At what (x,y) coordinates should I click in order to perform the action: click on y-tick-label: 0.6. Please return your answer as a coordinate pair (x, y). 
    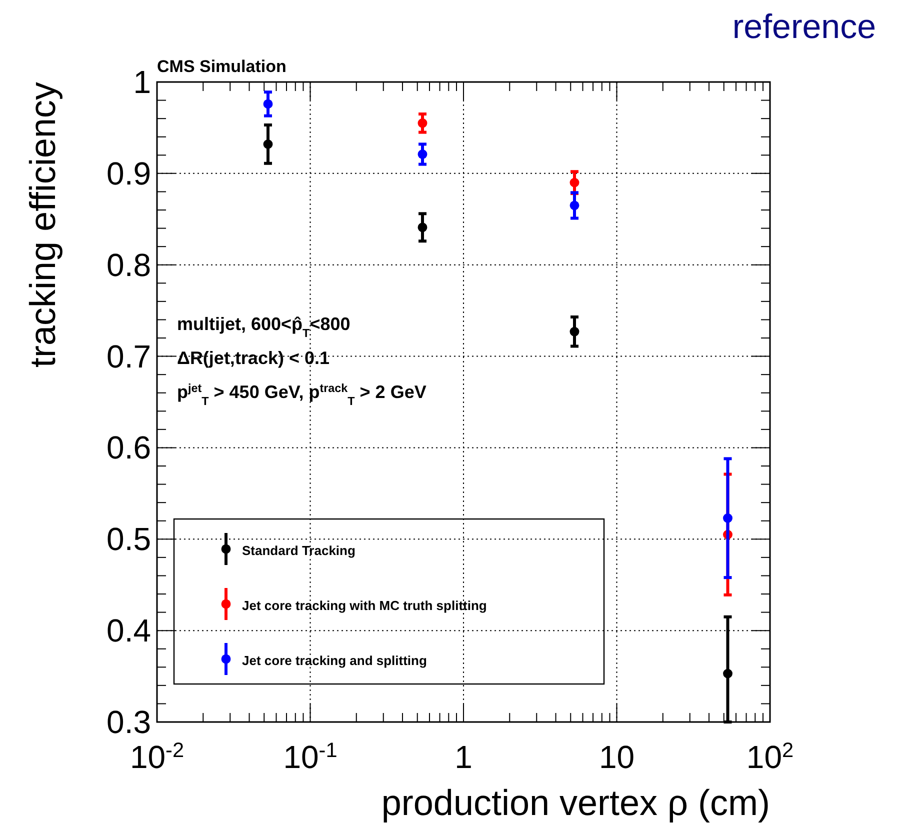
    Looking at the image, I should click on (128, 448).